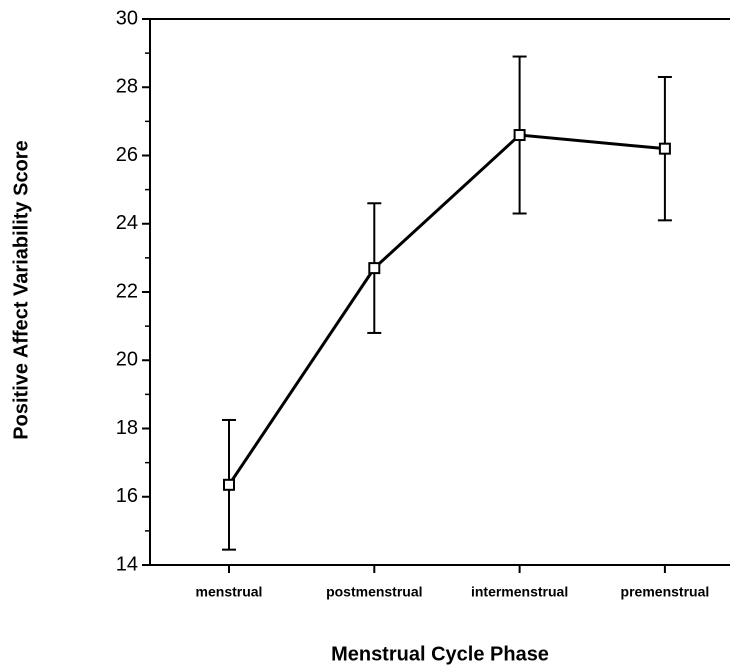 Image resolution: width=730 pixels, height=670 pixels. Describe the element at coordinates (127, 496) in the screenshot. I see `y-tick-label: 16` at that location.